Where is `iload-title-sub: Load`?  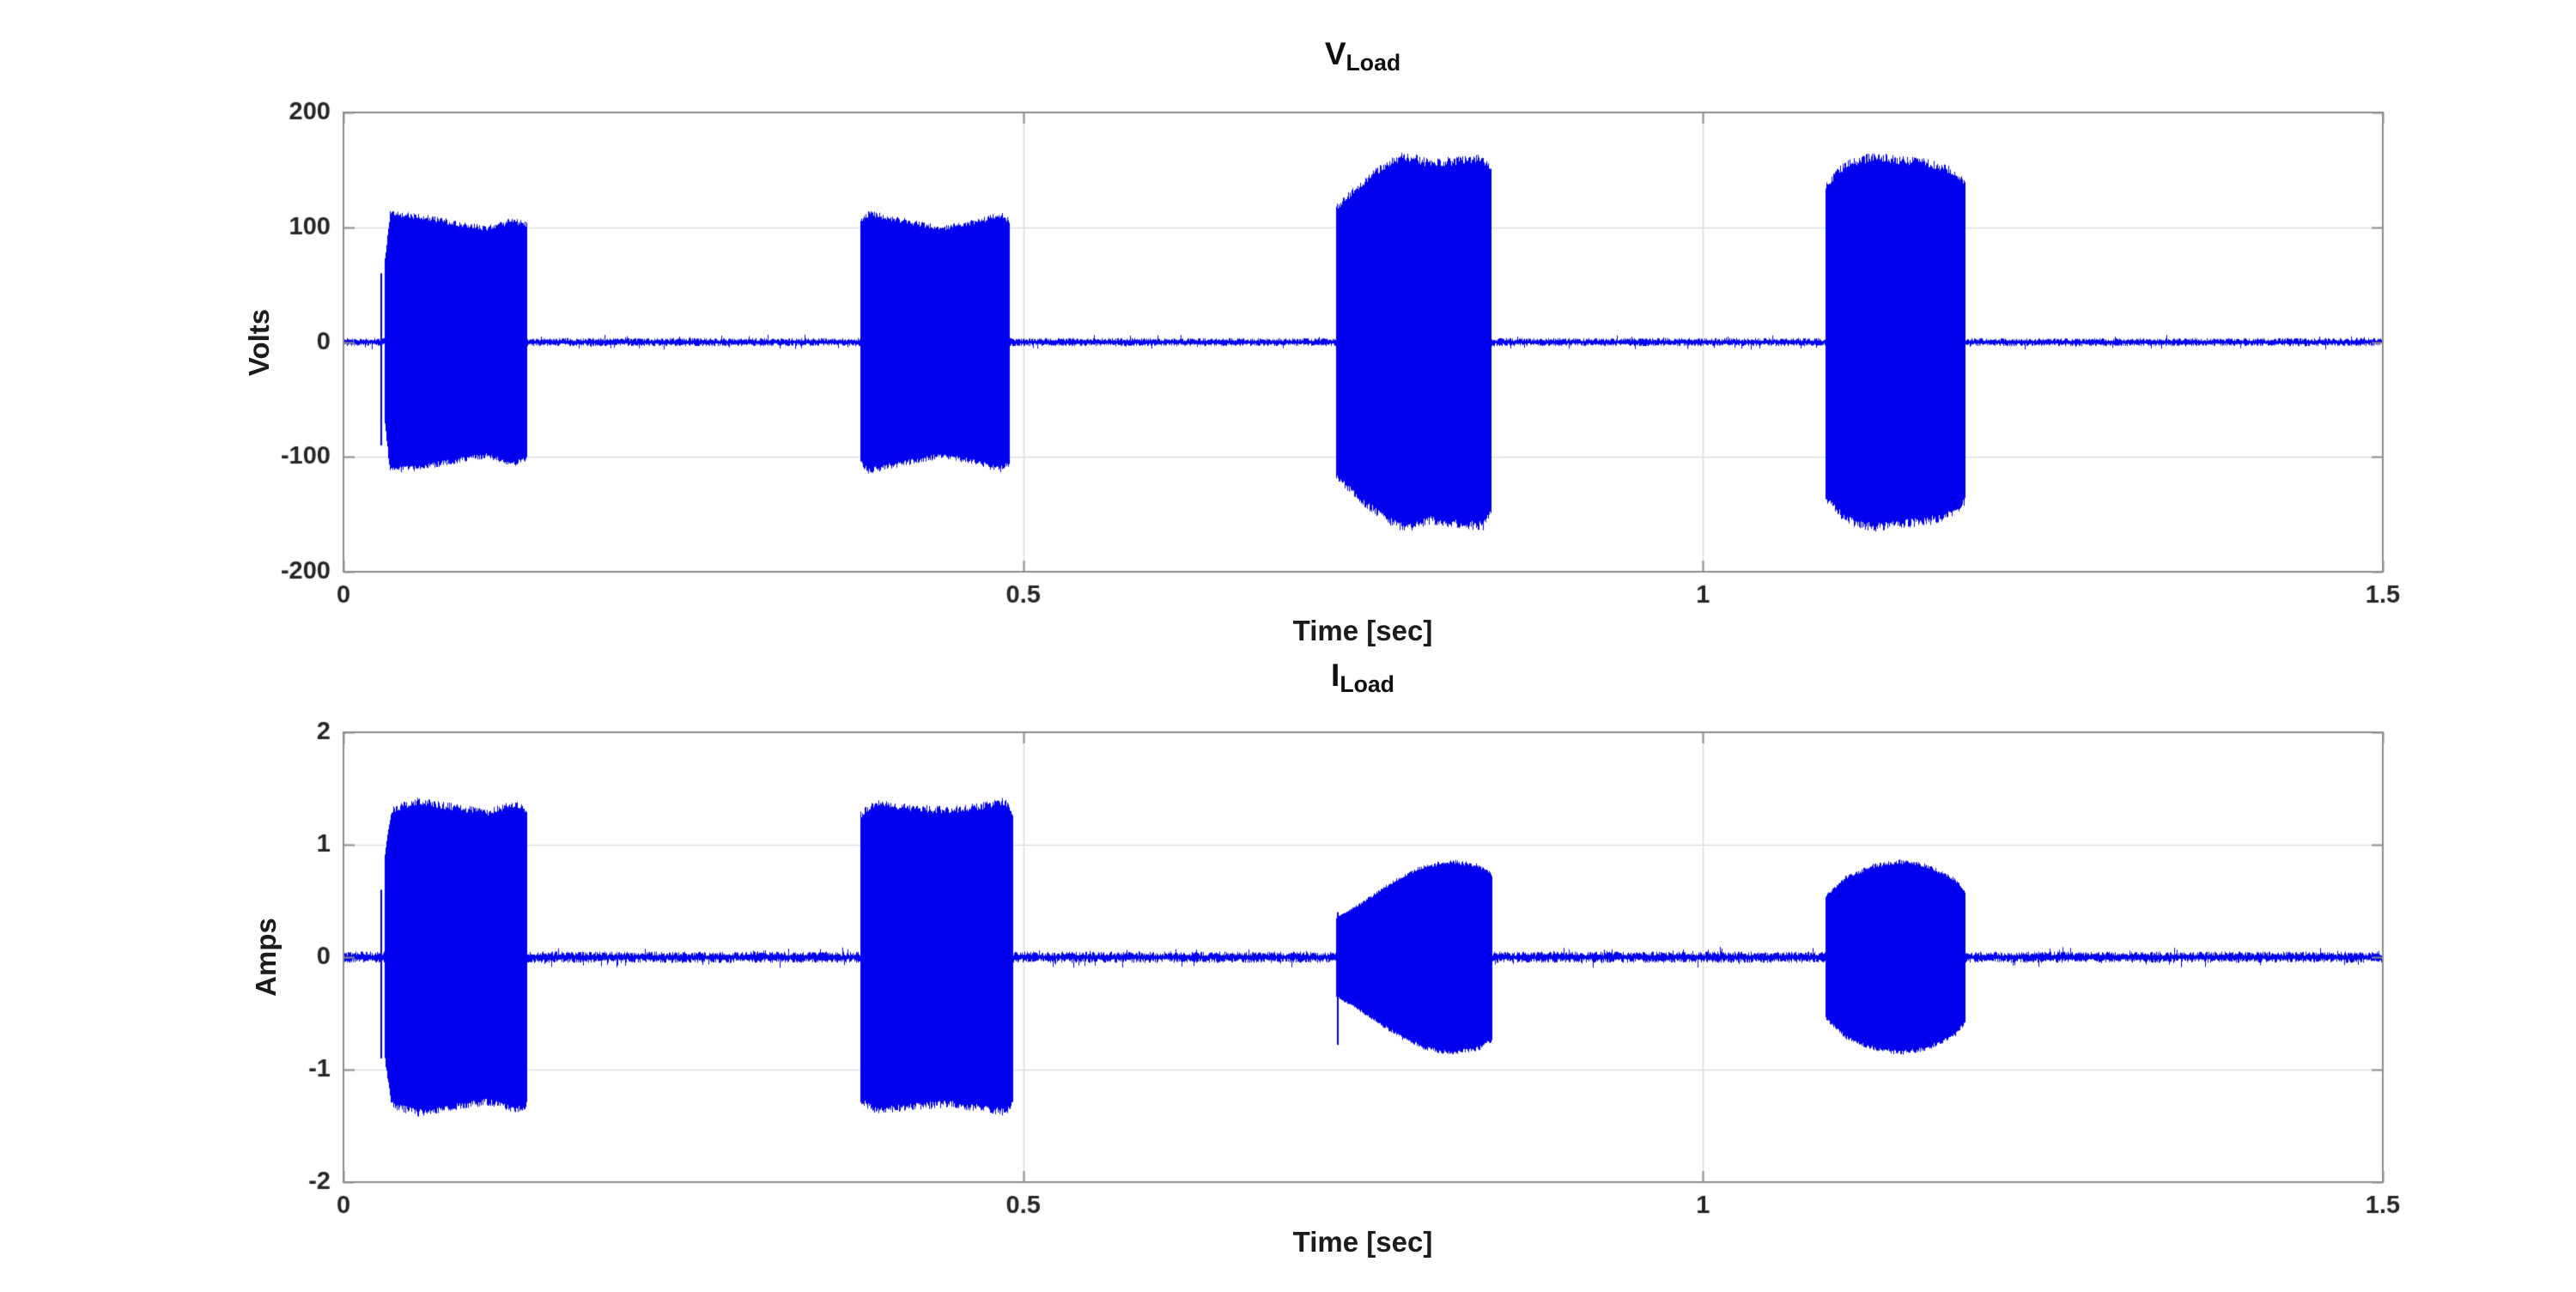
iload-title-sub: Load is located at coordinates (1367, 684).